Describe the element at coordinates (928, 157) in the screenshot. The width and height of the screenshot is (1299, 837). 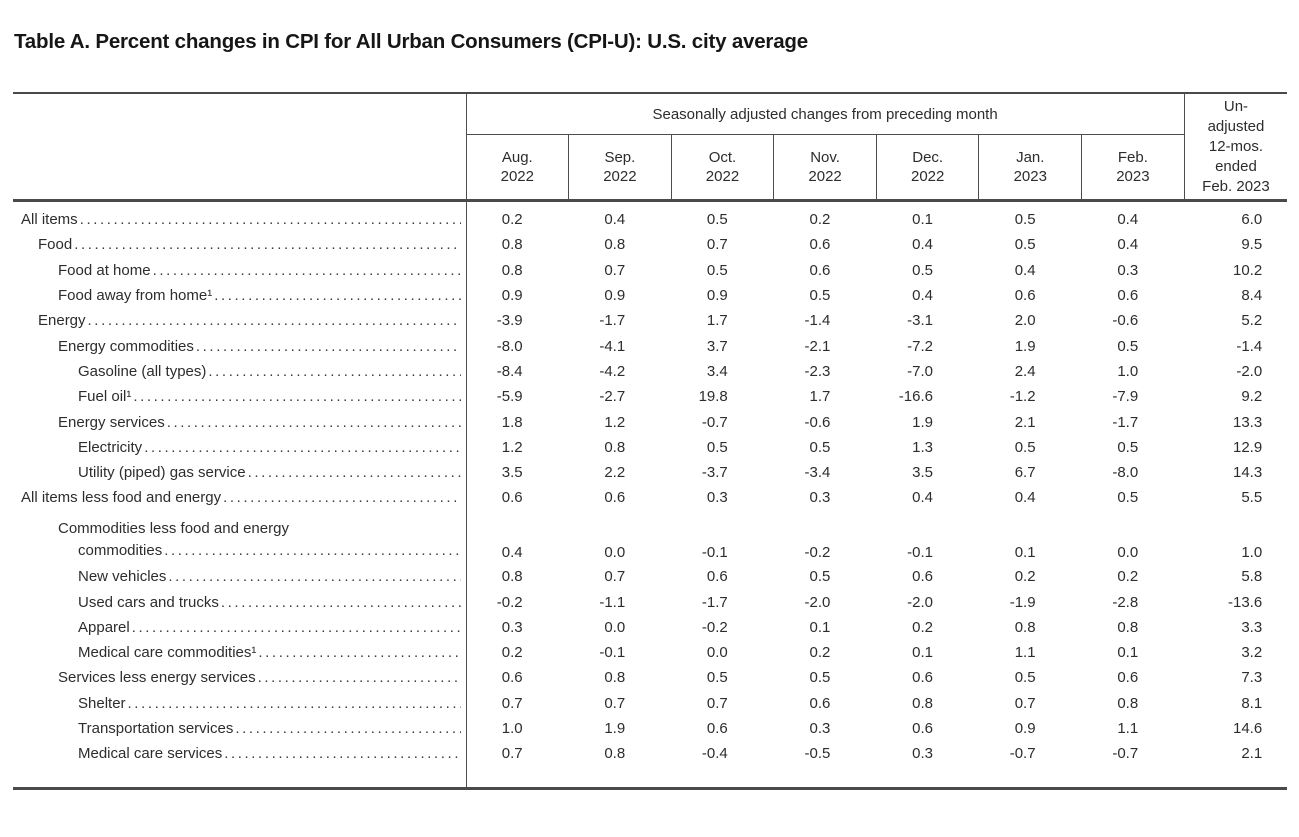
I see `month-name: Dec.` at that location.